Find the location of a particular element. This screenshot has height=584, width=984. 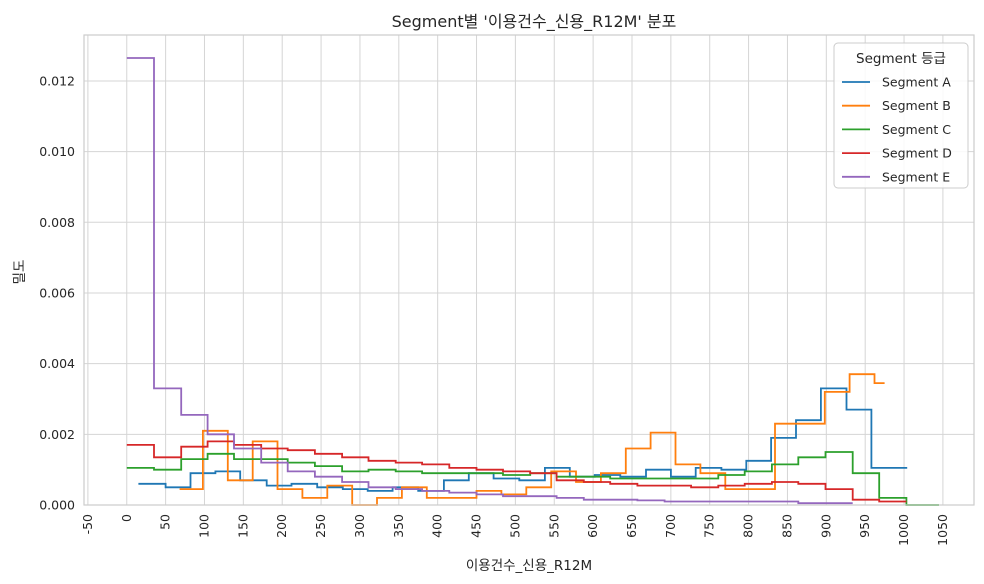

legend-title: Segment 등급 is located at coordinates (901, 59).